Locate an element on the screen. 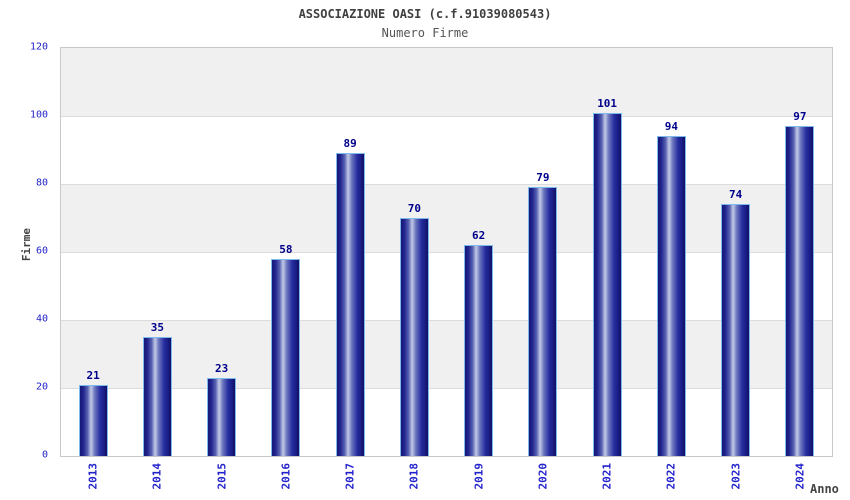 This screenshot has width=850, height=500. x-tick-label: 2017 is located at coordinates (350, 476).